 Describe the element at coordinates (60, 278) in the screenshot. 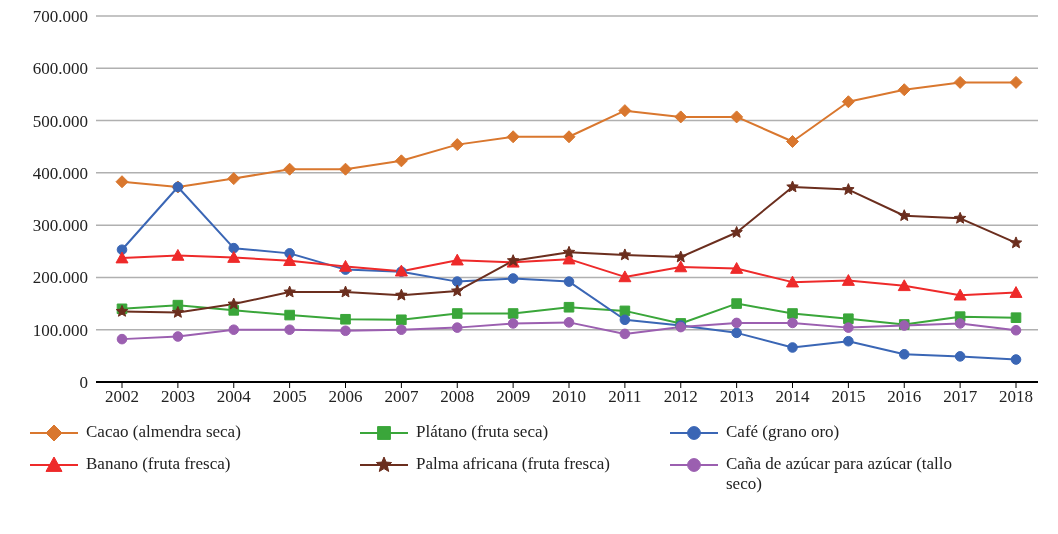

I see `y-tick-label: 200.000` at that location.